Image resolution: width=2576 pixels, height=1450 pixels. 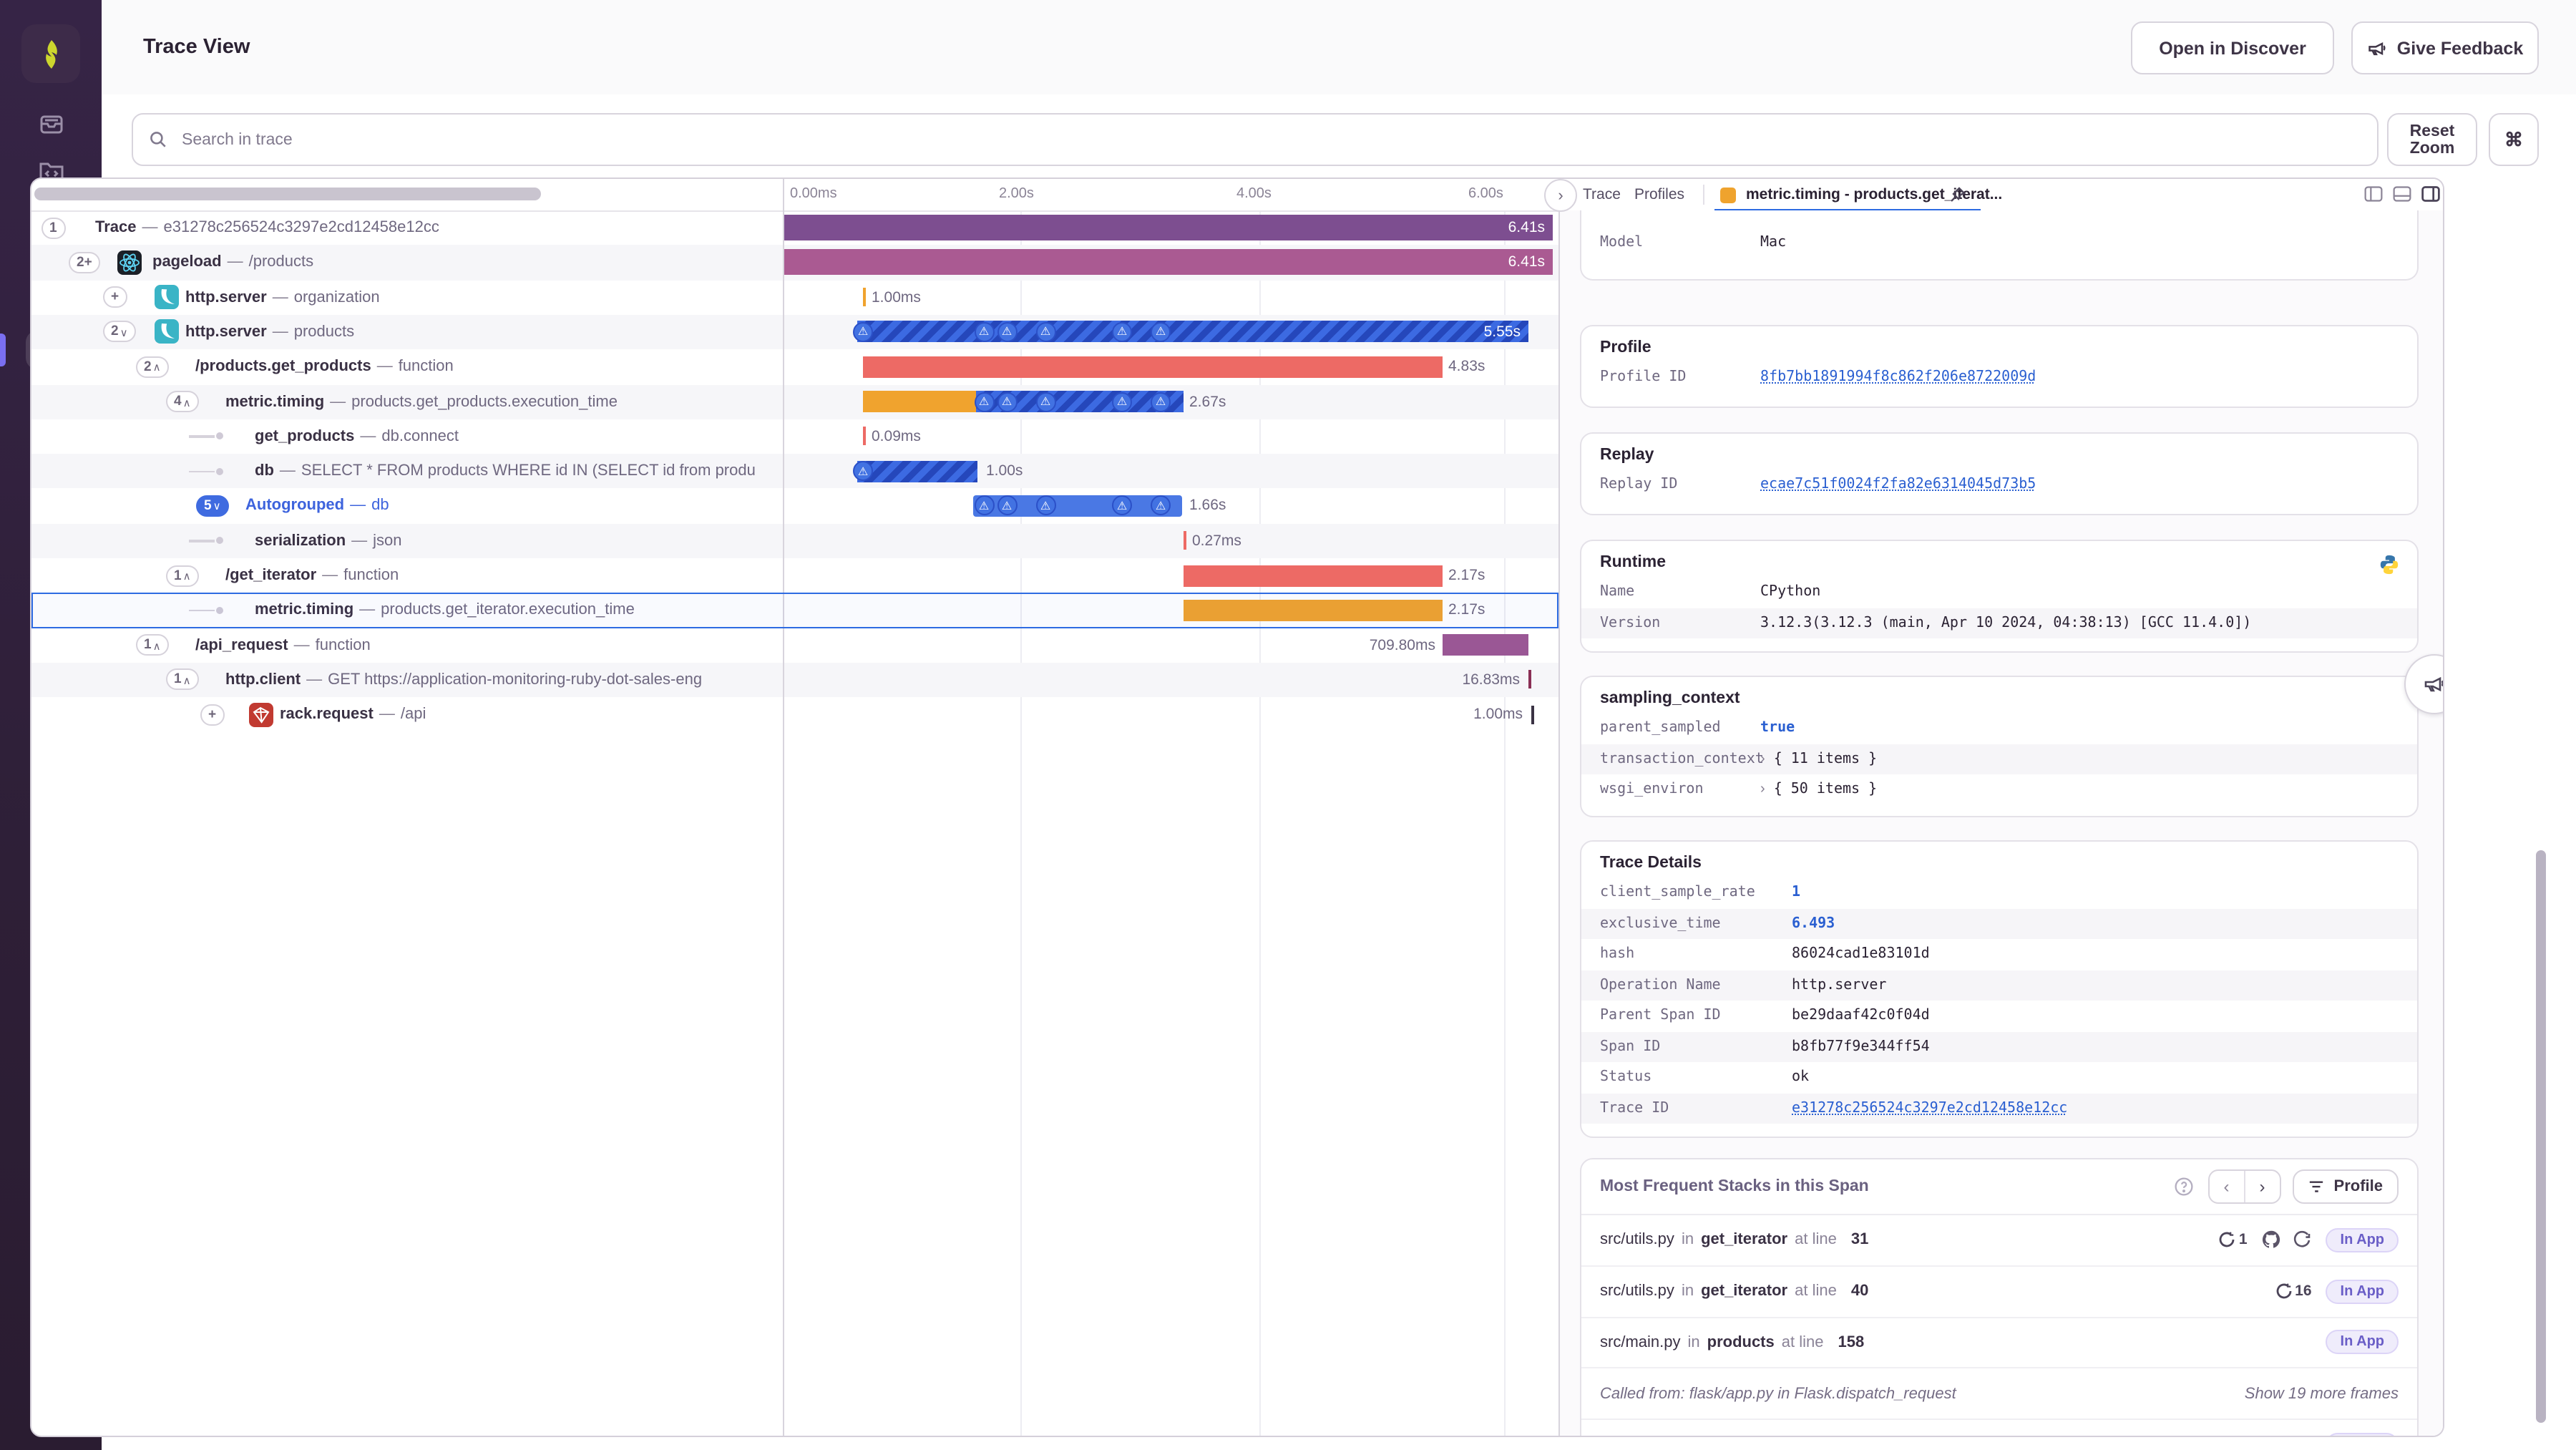 I want to click on tree-row-api-request-function: 1 ∧ /api_request — function, so click(x=407, y=645).